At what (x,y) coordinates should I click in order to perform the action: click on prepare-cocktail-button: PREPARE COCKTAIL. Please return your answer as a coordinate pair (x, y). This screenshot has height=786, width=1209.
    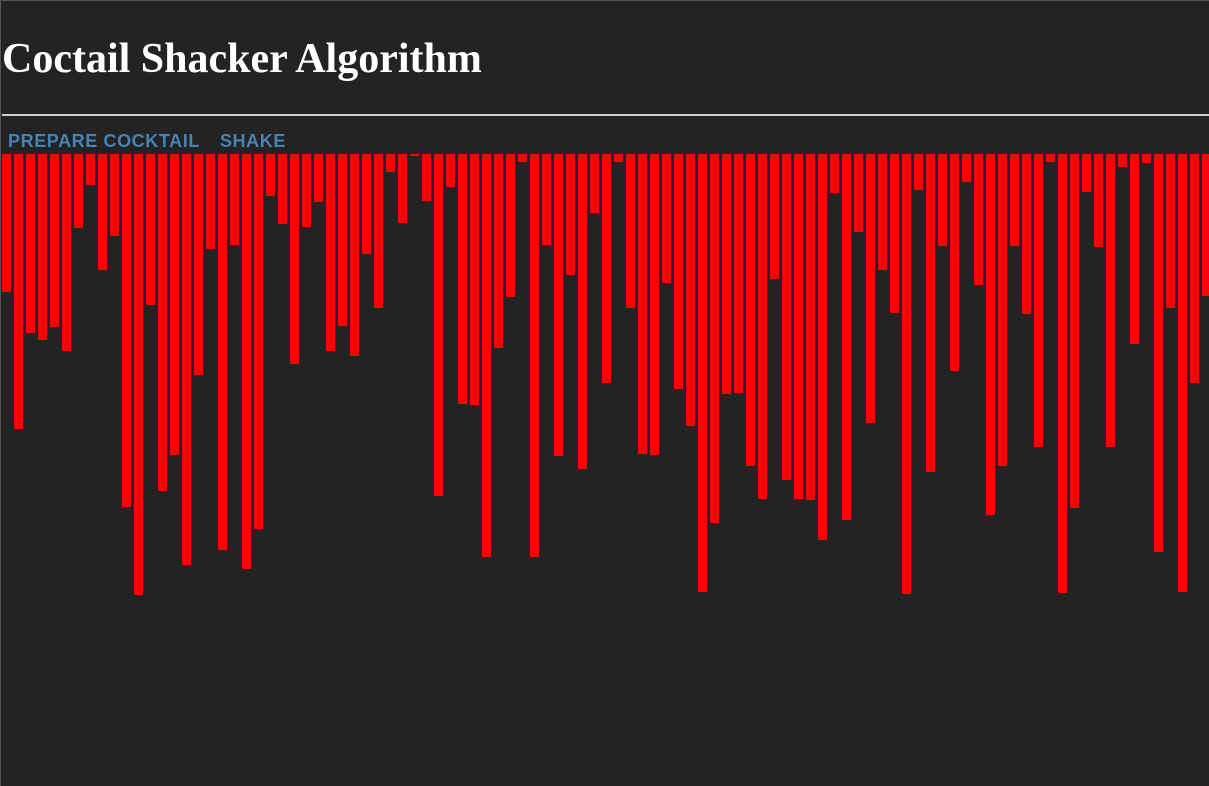
    Looking at the image, I should click on (104, 141).